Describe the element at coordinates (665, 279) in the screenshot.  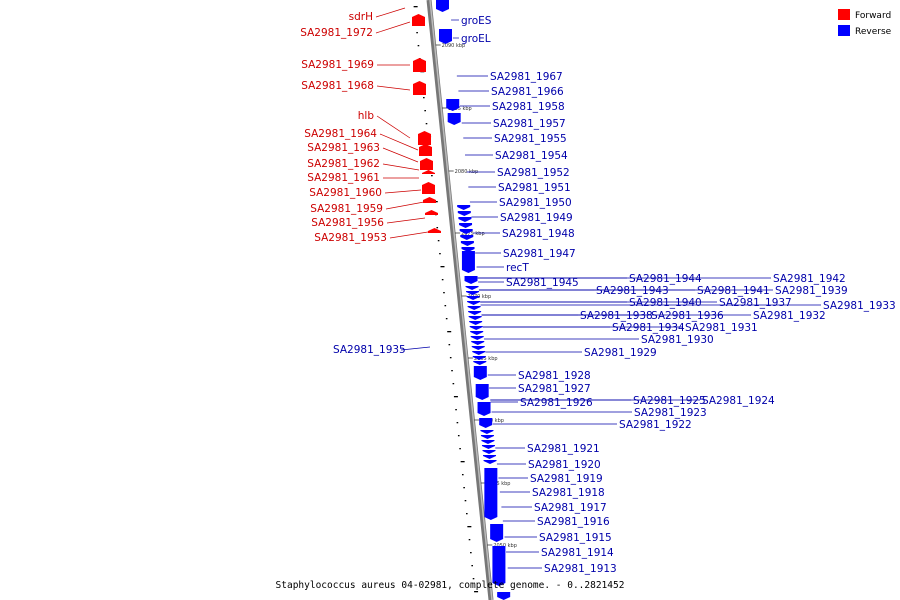
I see `reverse-gene-label: SA2981_1944` at that location.